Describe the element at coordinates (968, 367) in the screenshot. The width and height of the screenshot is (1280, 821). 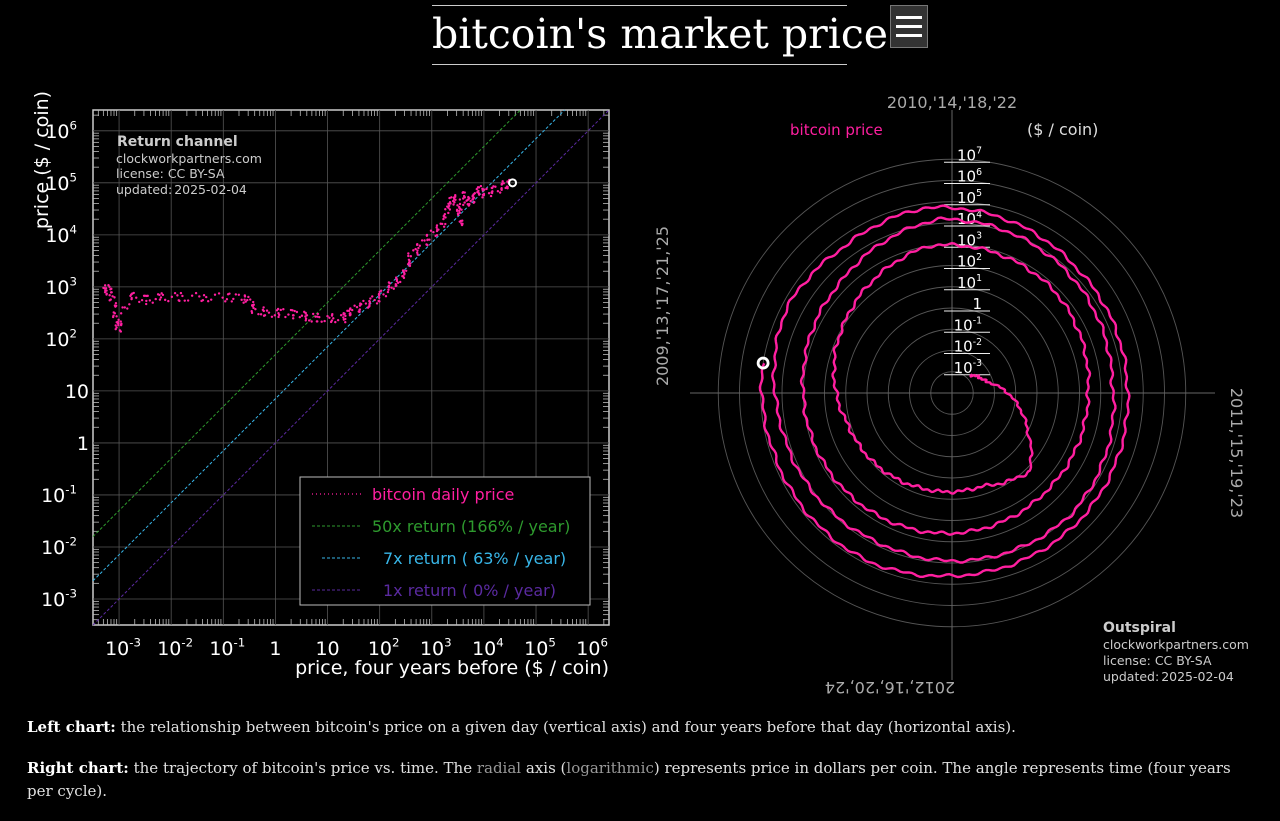
I see `radial-tick-label: 10⁻³` at that location.